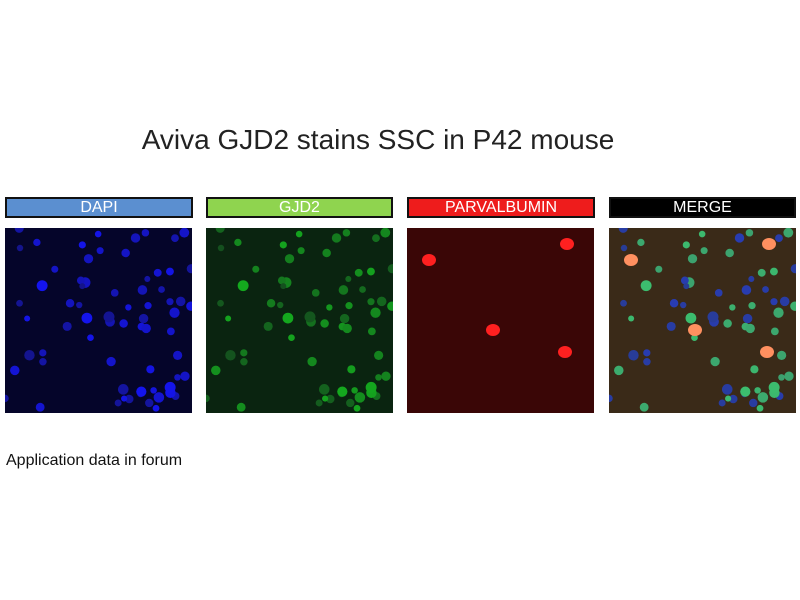 Image resolution: width=800 pixels, height=600 pixels. I want to click on gjd2-micrograph, so click(299, 320).